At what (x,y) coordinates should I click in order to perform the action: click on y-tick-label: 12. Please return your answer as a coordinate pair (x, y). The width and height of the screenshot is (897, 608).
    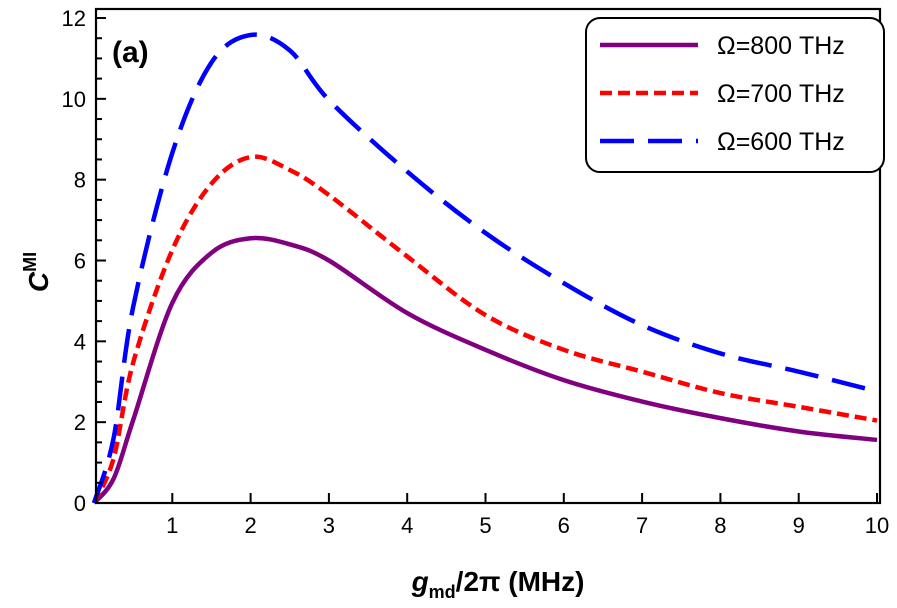
    Looking at the image, I should click on (74, 18).